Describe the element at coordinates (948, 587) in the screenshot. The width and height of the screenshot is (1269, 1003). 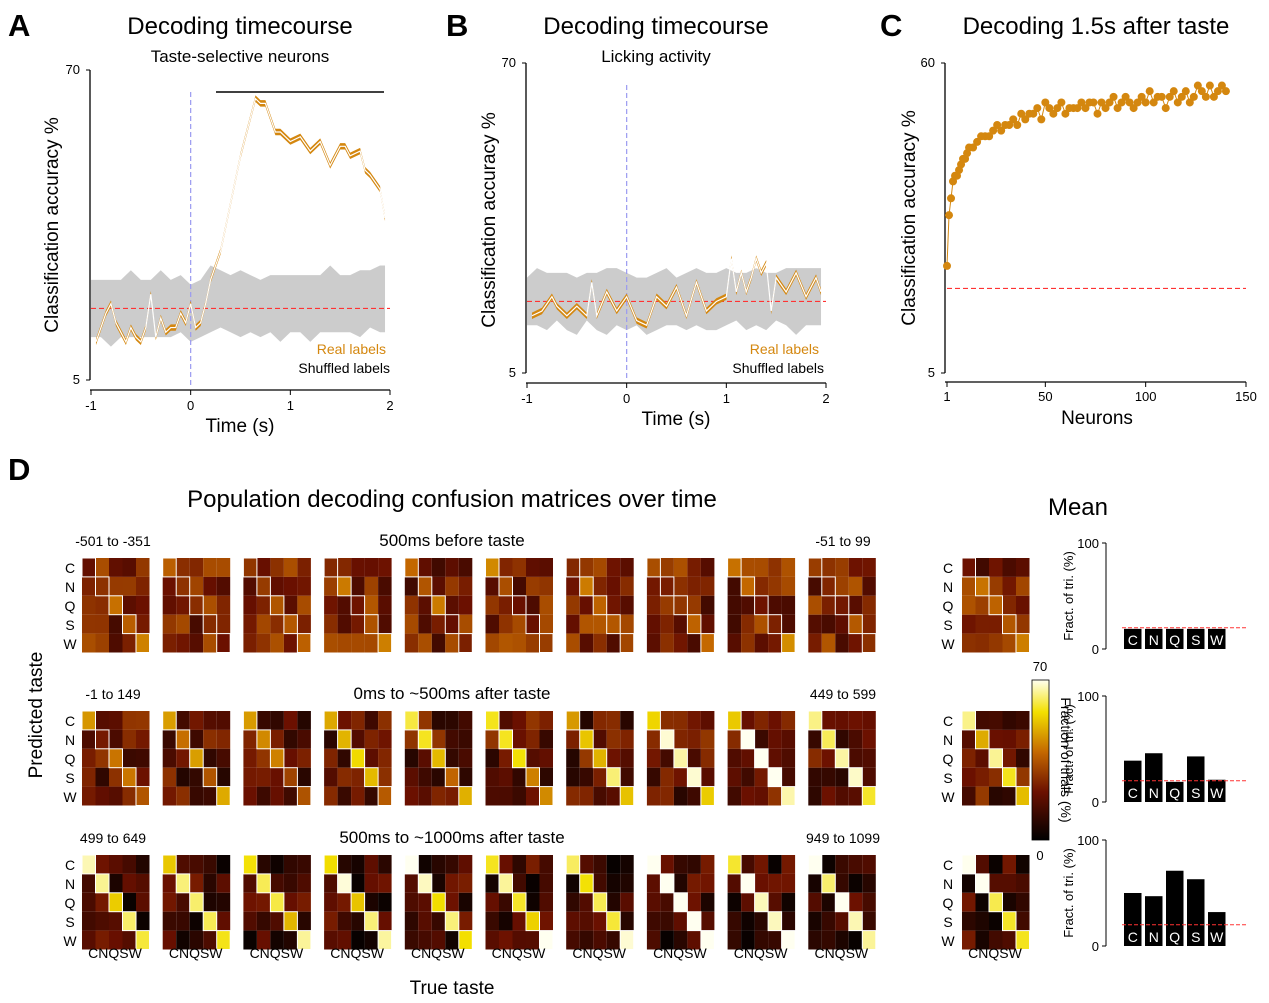
I see `mean-predicted-taste-label: N` at that location.